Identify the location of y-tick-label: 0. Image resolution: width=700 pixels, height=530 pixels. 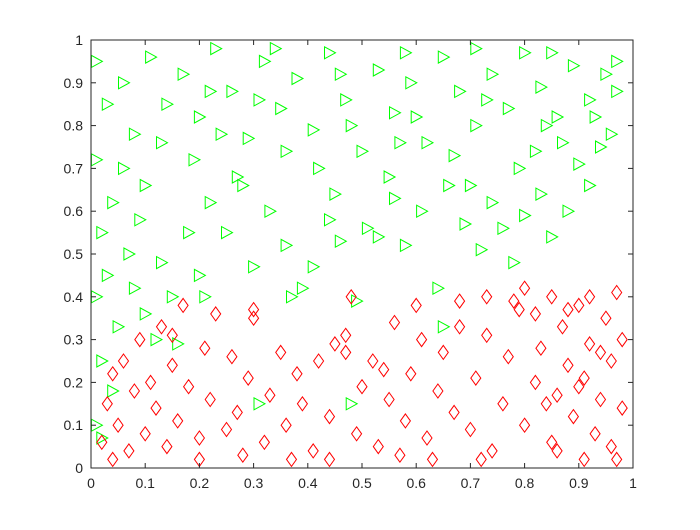
(79, 468).